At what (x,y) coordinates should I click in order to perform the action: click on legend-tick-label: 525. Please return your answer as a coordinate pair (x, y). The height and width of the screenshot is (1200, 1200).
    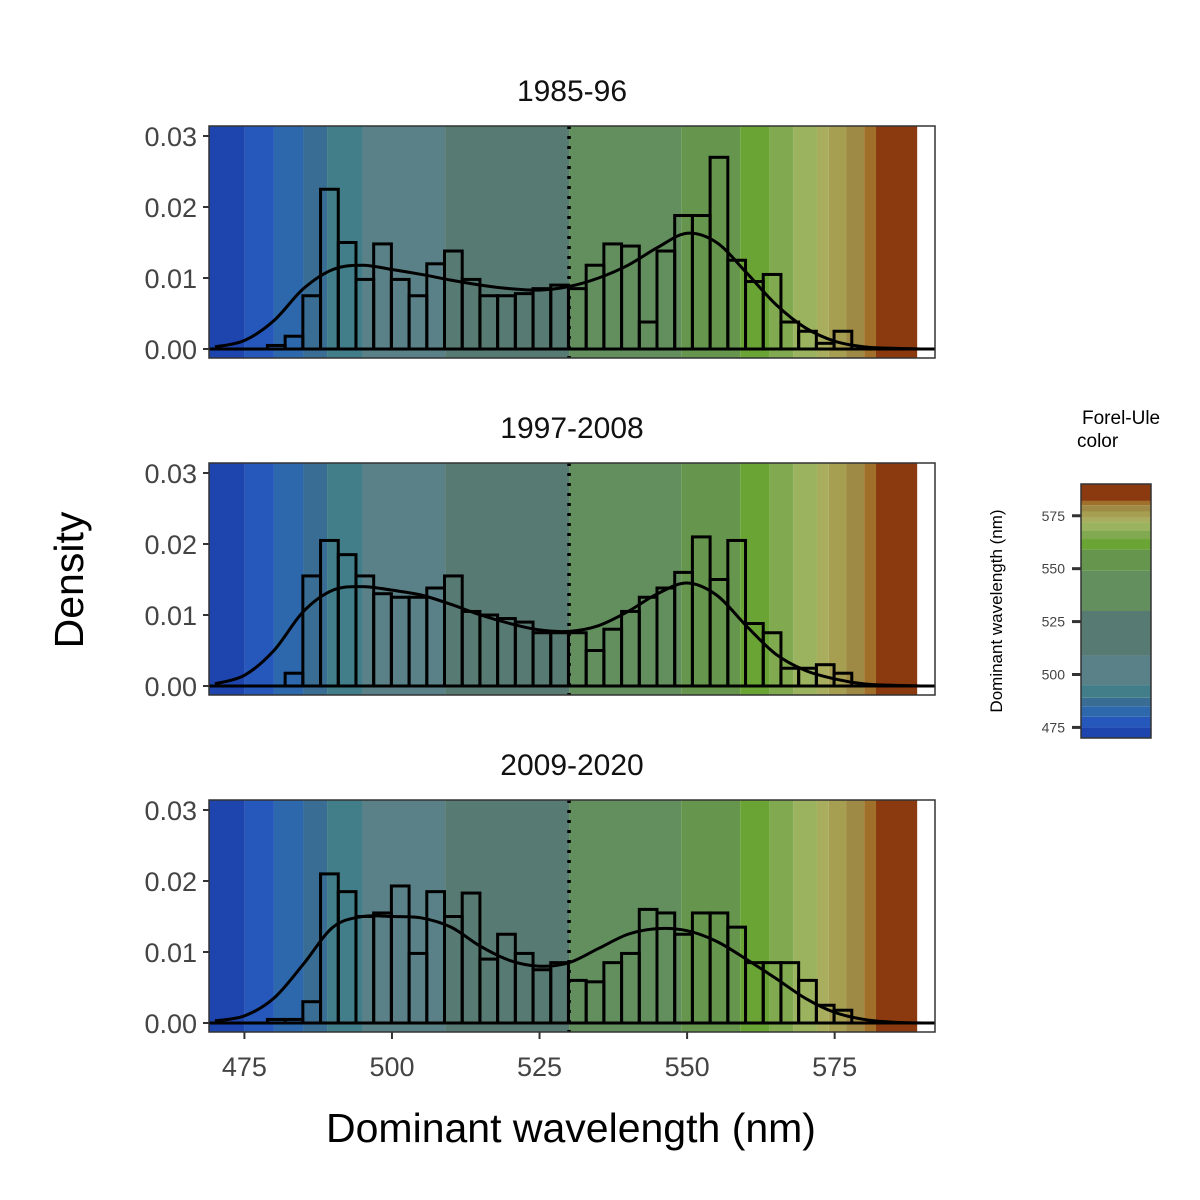
    Looking at the image, I should click on (1054, 622).